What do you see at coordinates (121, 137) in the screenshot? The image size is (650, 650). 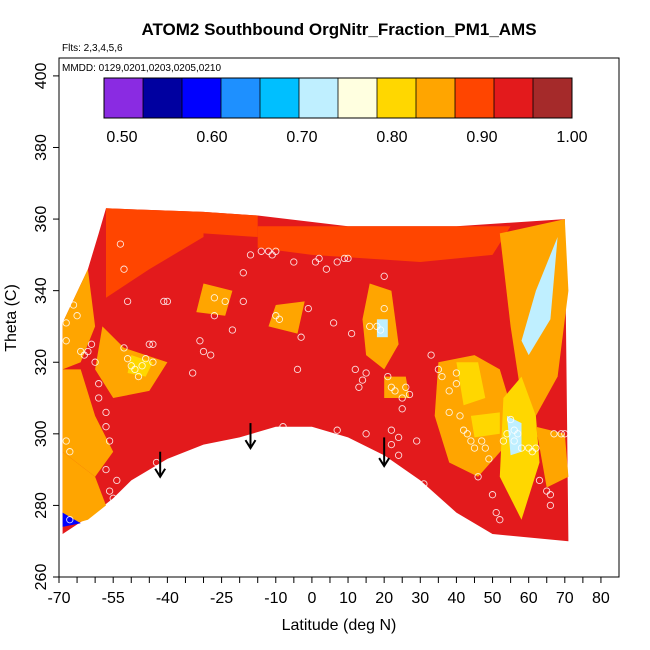 I see `colorbar-tick-label: 0.50` at bounding box center [121, 137].